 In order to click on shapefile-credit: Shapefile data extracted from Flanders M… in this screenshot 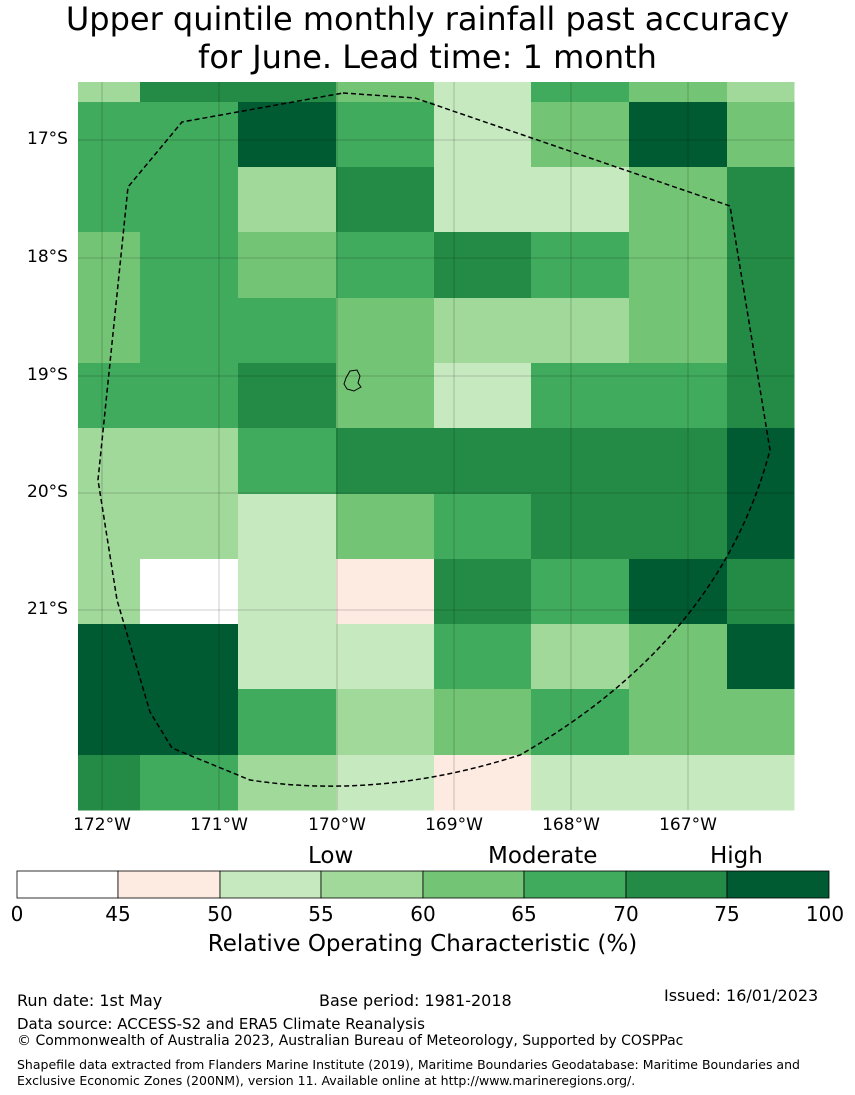, I will do `click(408, 1072)`.